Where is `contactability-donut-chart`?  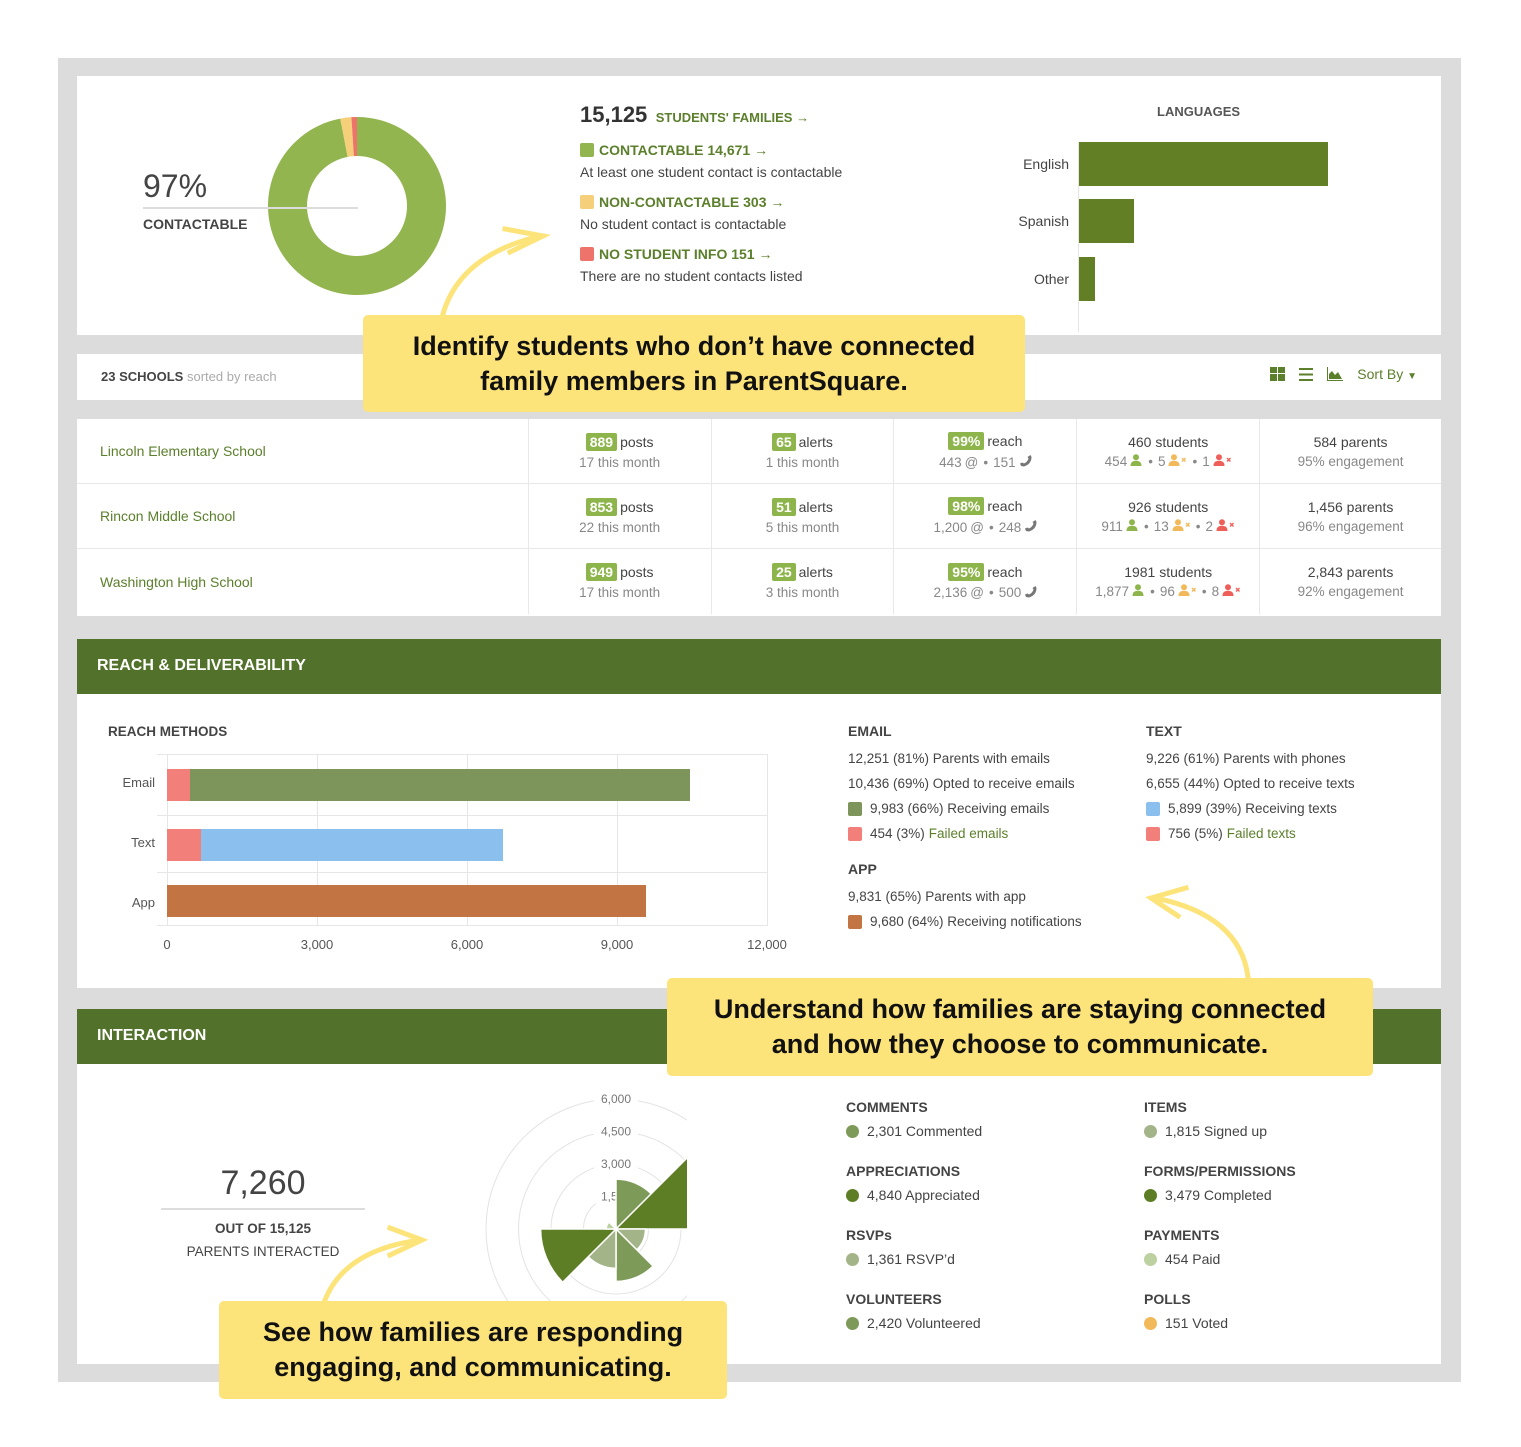
contactability-donut-chart is located at coordinates (357, 206).